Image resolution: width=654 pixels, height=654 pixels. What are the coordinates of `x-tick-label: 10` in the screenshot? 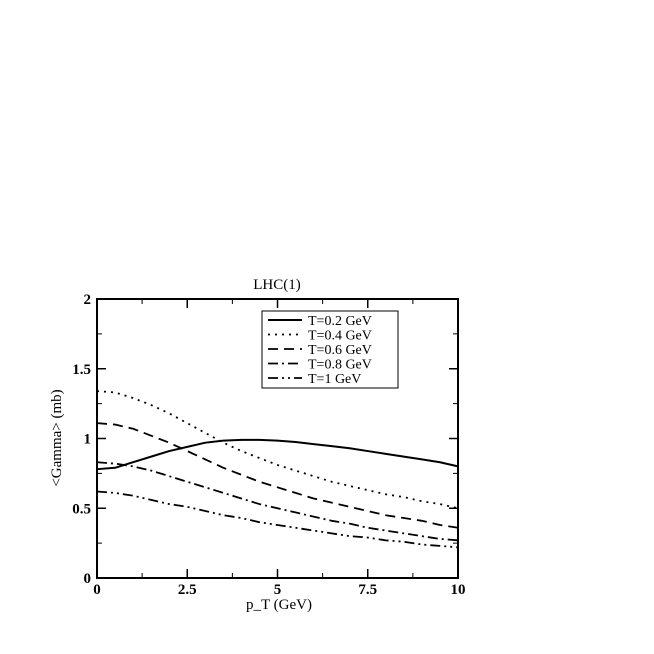 It's located at (458, 590).